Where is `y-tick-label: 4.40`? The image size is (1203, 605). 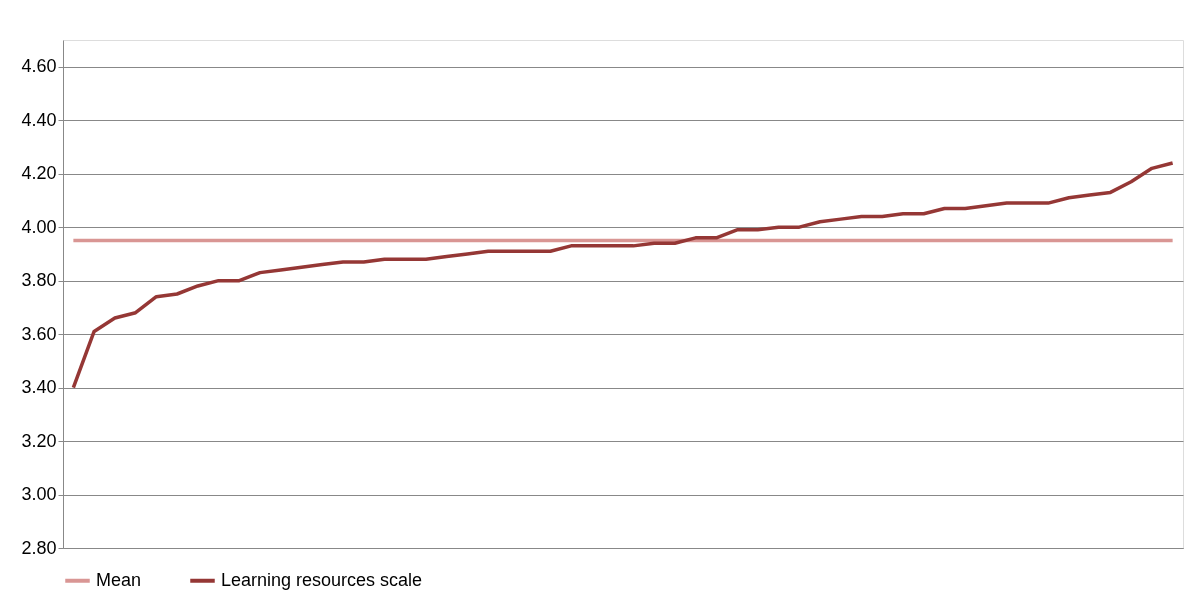 y-tick-label: 4.40 is located at coordinates (39, 119).